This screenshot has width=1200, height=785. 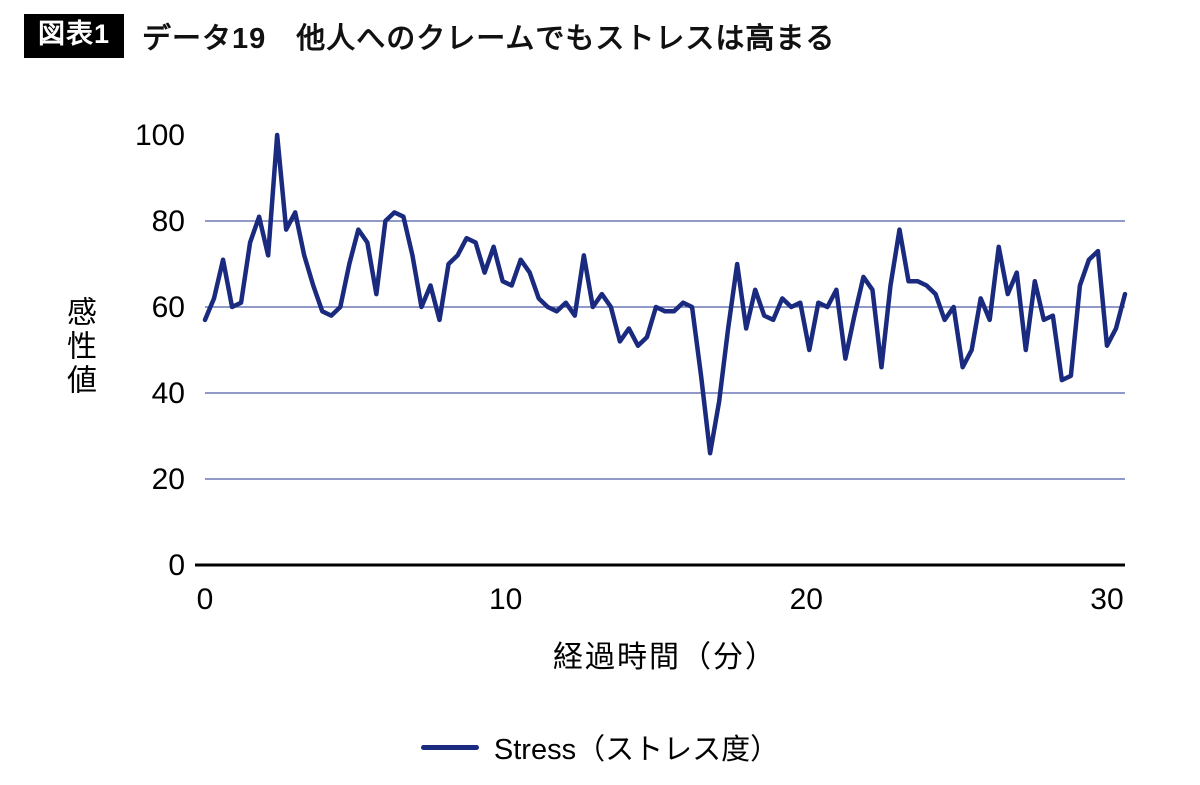 What do you see at coordinates (489, 38) in the screenshot?
I see `figure-title: データ19 他人へのクレームでもストレスは高まる` at bounding box center [489, 38].